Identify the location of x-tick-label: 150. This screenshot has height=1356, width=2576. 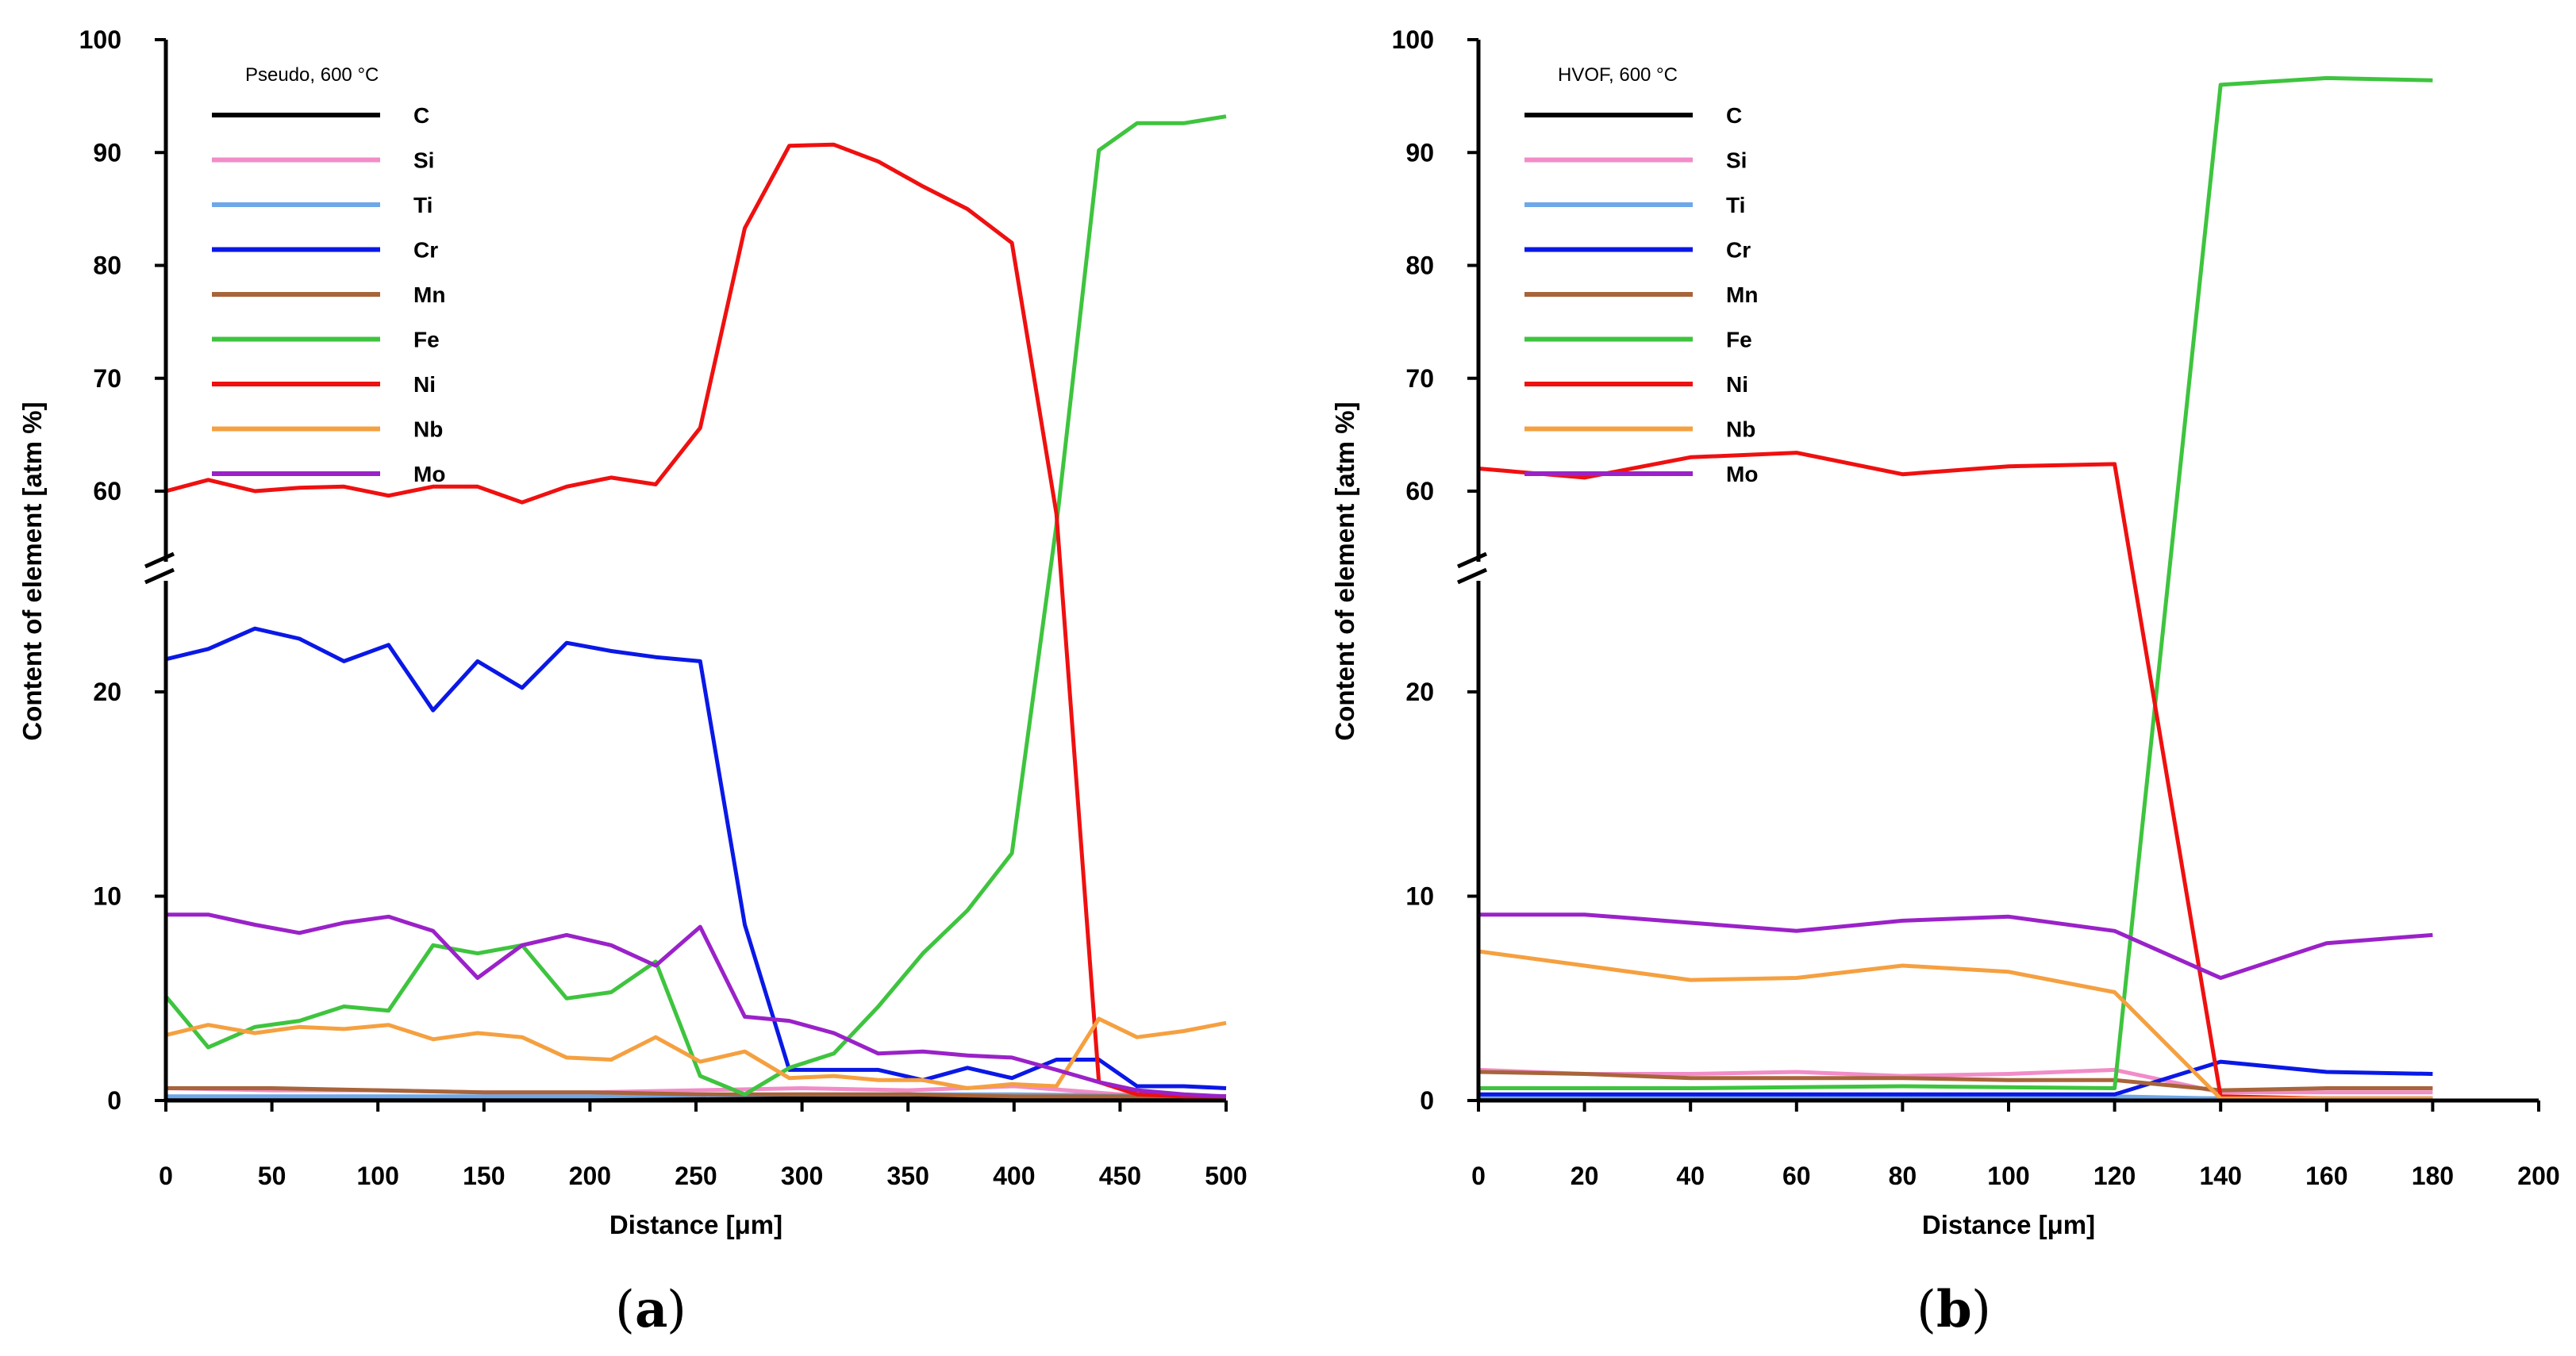
(484, 1176).